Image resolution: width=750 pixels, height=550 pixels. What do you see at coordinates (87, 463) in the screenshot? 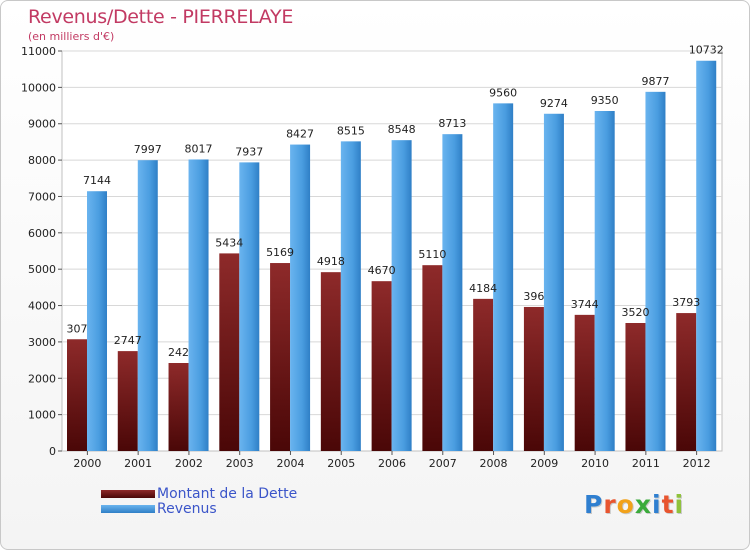
I see `x-tick-label: 2000` at bounding box center [87, 463].